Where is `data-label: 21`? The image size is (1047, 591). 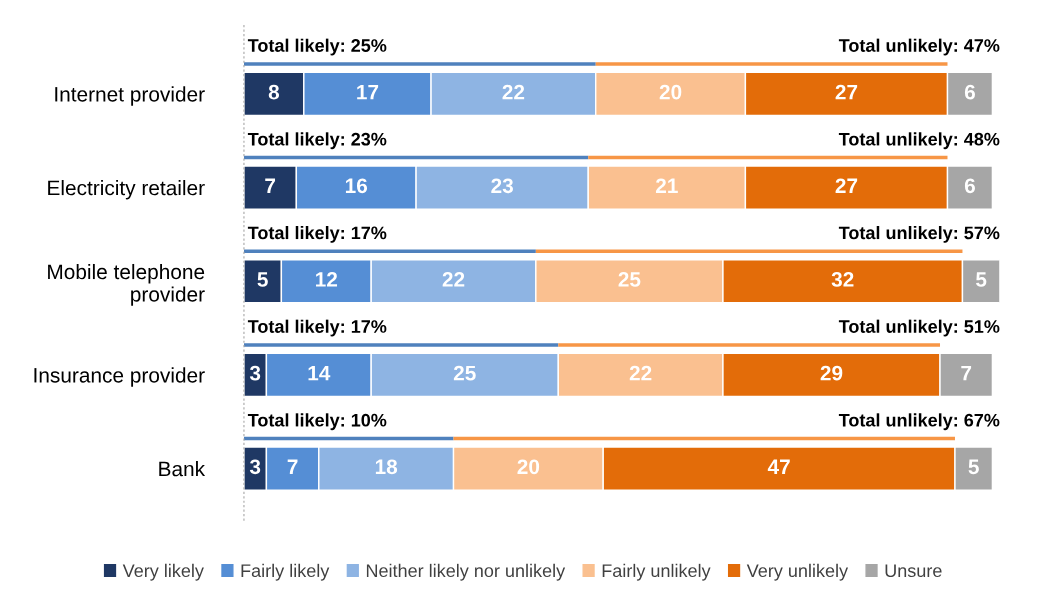
data-label: 21 is located at coordinates (666, 185).